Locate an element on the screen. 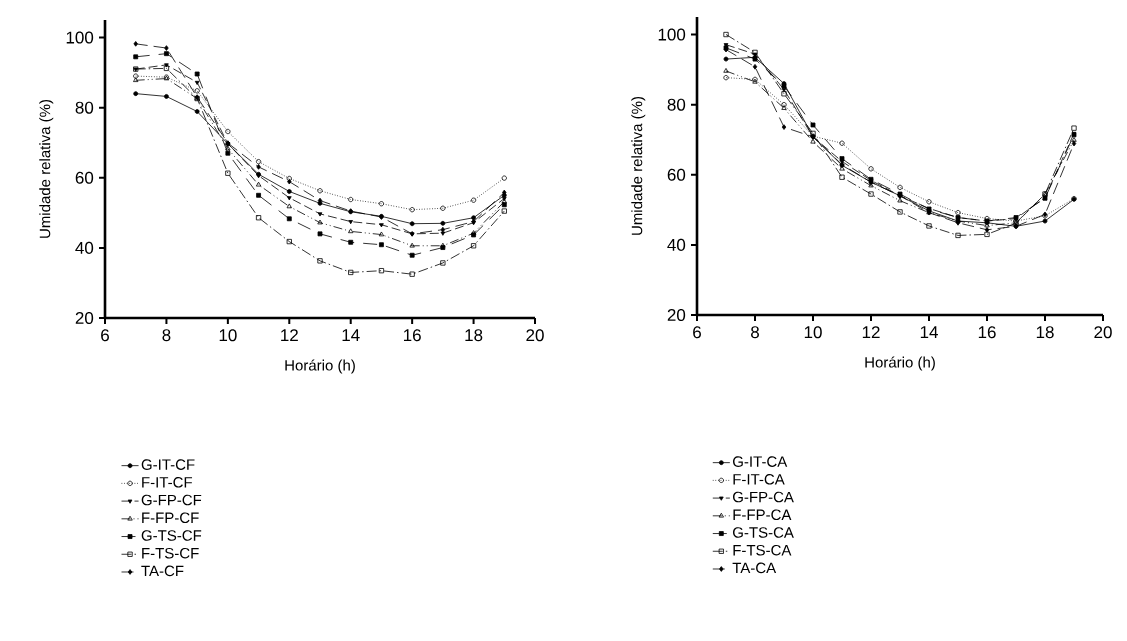 This screenshot has width=1127, height=641. legend-label: G-FP-CF is located at coordinates (171, 500).